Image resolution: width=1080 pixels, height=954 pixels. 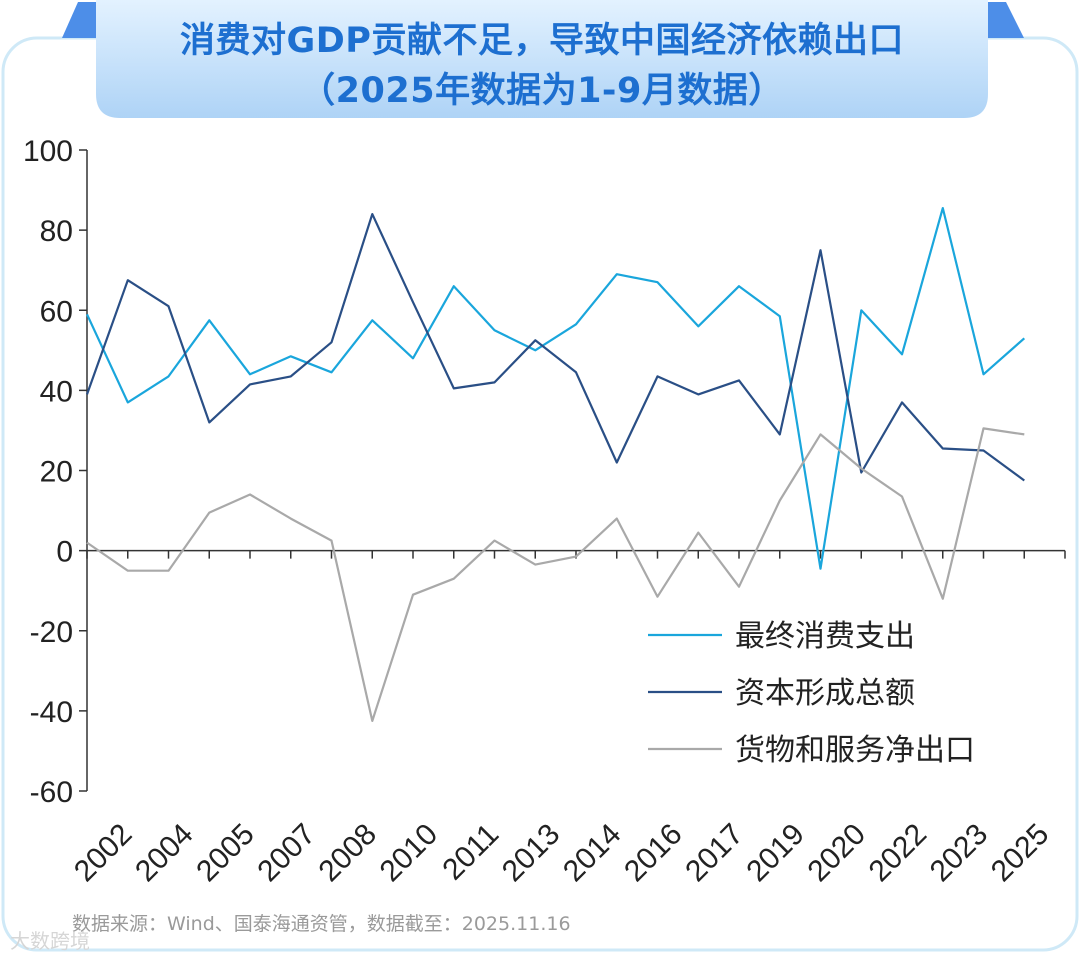 What do you see at coordinates (959, 853) in the screenshot?
I see `x-tick-label: 2023` at bounding box center [959, 853].